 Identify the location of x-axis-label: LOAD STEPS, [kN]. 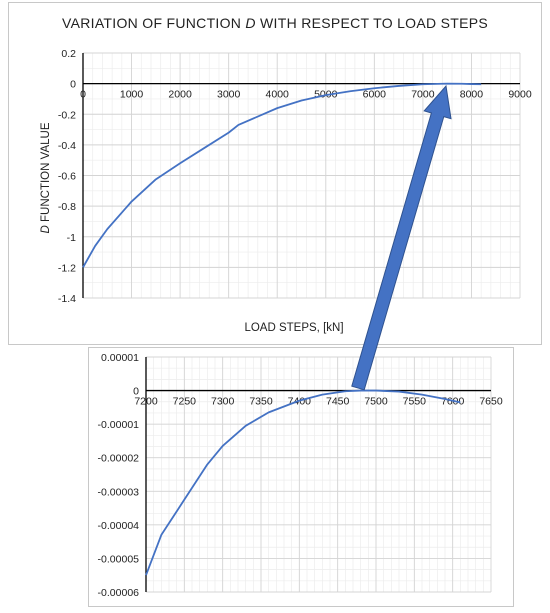
(293, 328).